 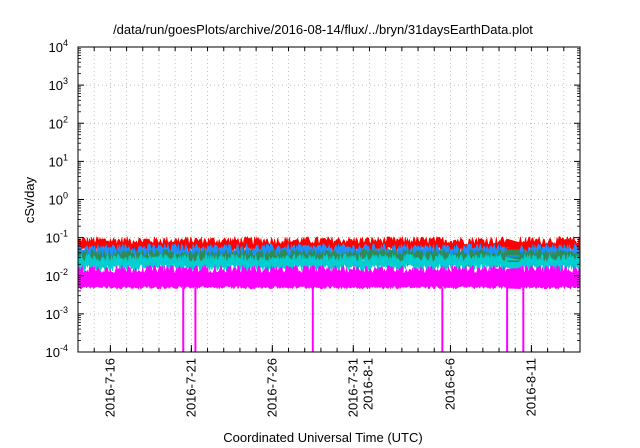 I want to click on x-tick-label: 2016-7-26, so click(x=271, y=387).